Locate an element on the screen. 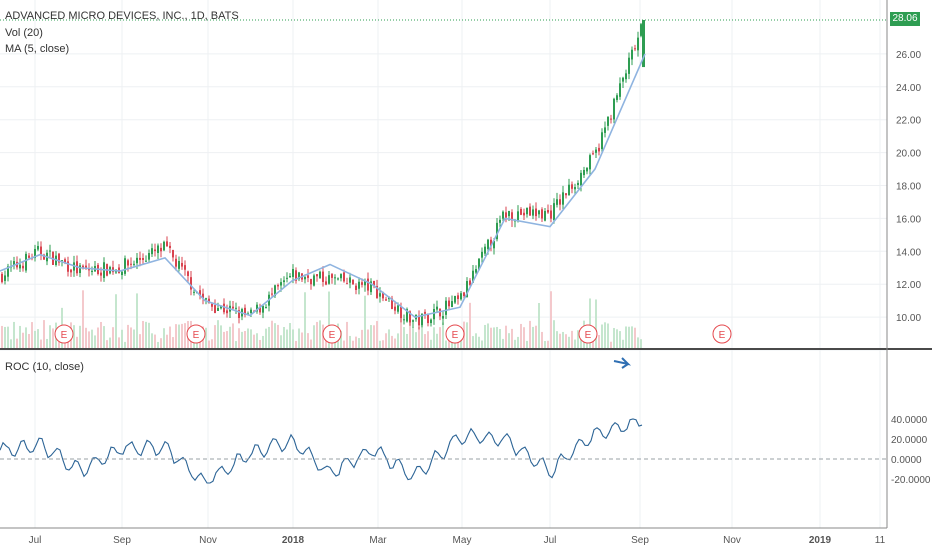 The width and height of the screenshot is (932, 550). price-tick-label: 16.00 is located at coordinates (908, 219).